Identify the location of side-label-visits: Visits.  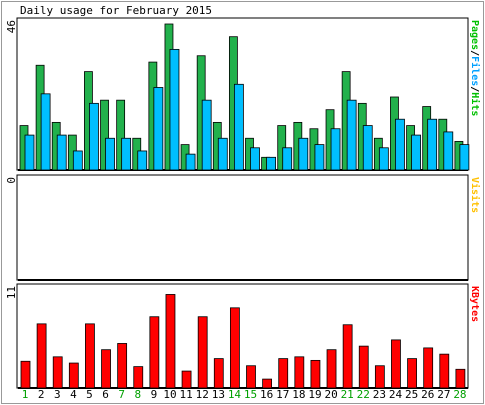
(475, 195).